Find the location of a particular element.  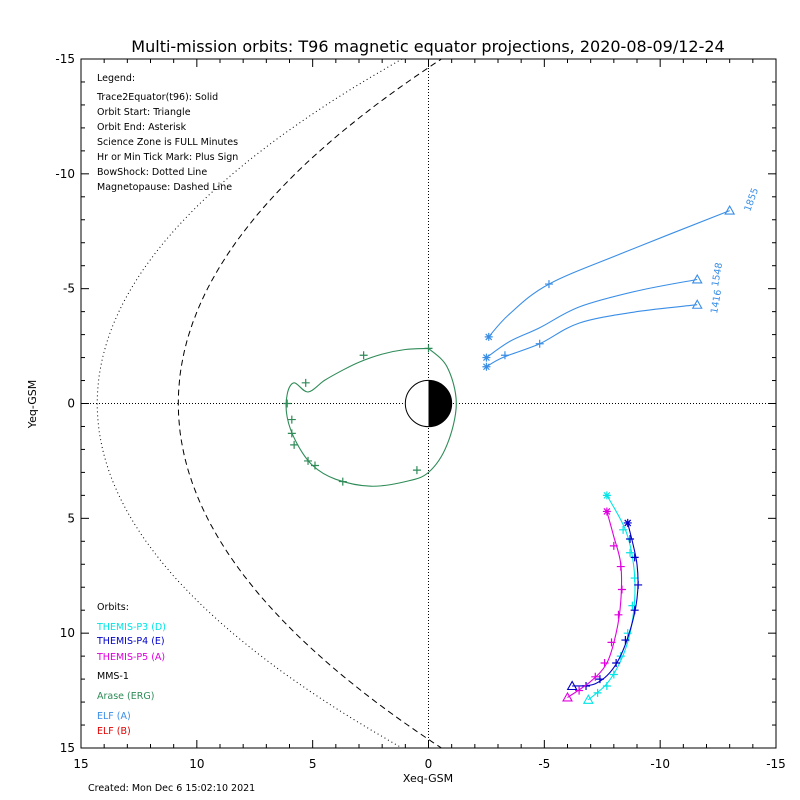

orbit-legend-item: MMS-1 is located at coordinates (113, 676).